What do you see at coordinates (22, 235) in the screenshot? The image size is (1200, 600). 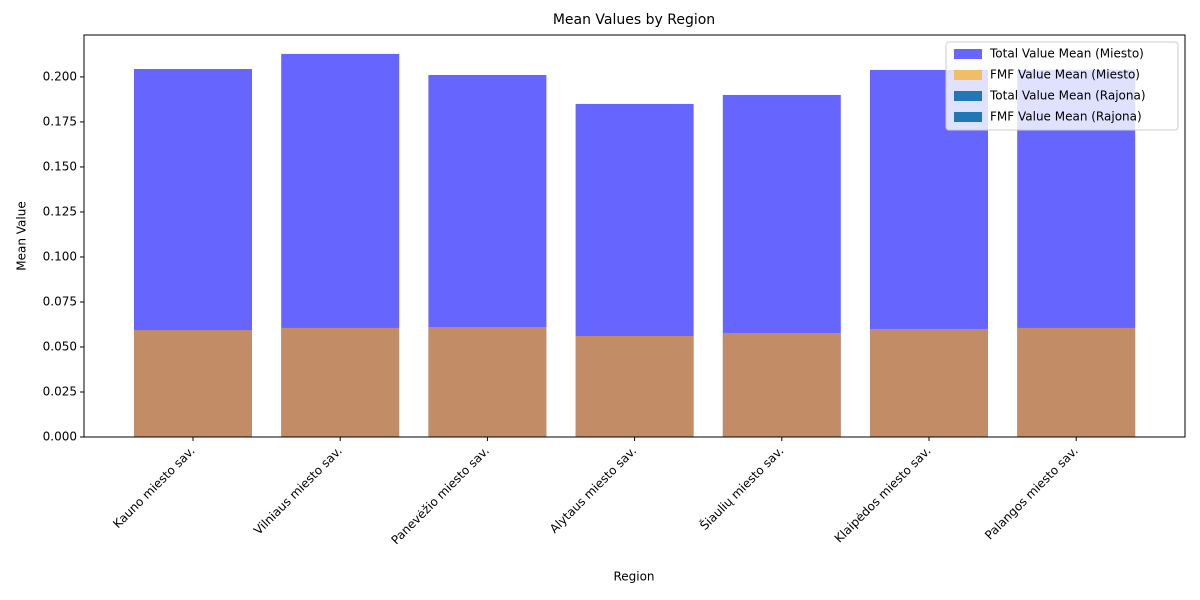 I see `y-axis-label: Mean Value` at bounding box center [22, 235].